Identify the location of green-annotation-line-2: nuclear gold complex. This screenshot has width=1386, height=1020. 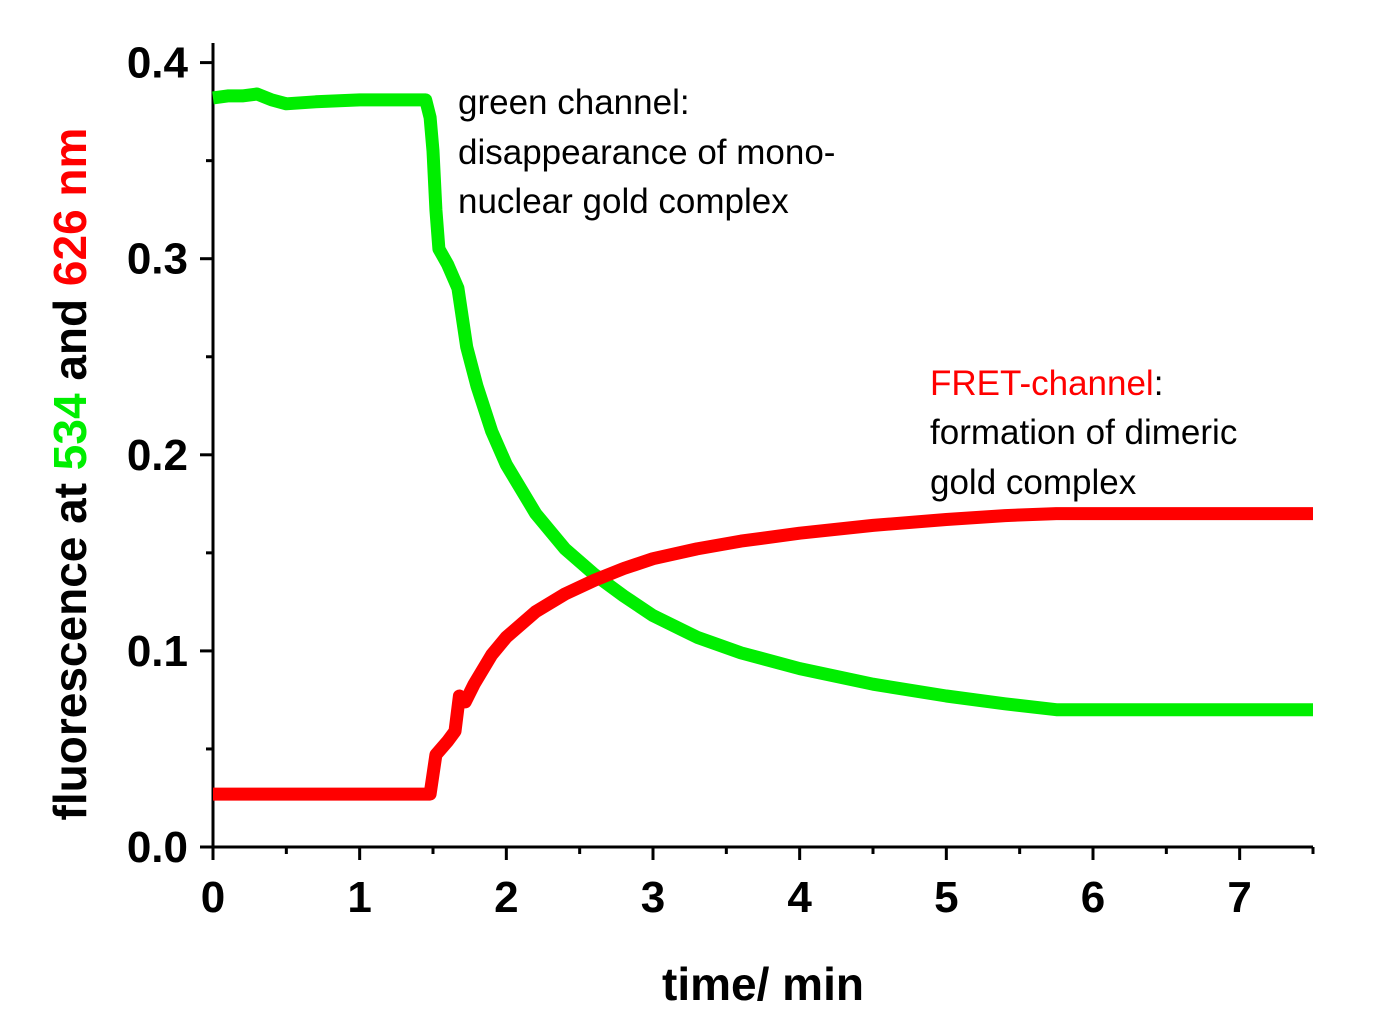
(623, 201).